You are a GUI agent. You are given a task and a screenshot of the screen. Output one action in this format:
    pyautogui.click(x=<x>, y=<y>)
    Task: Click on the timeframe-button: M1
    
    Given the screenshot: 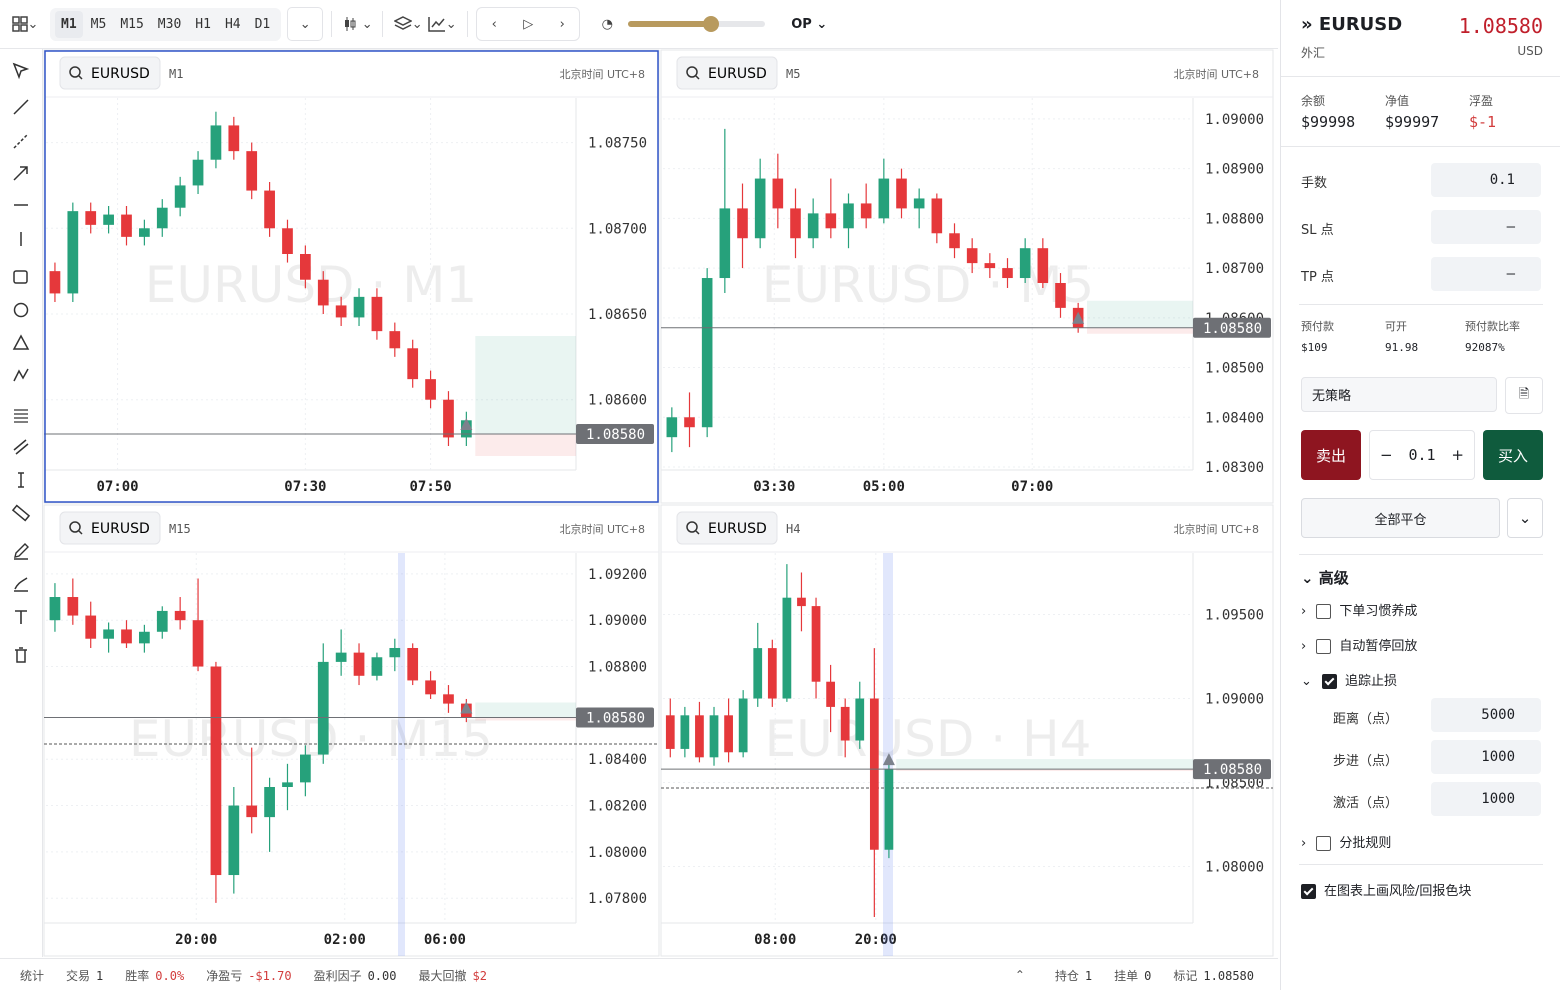 What is the action you would take?
    pyautogui.click(x=69, y=24)
    